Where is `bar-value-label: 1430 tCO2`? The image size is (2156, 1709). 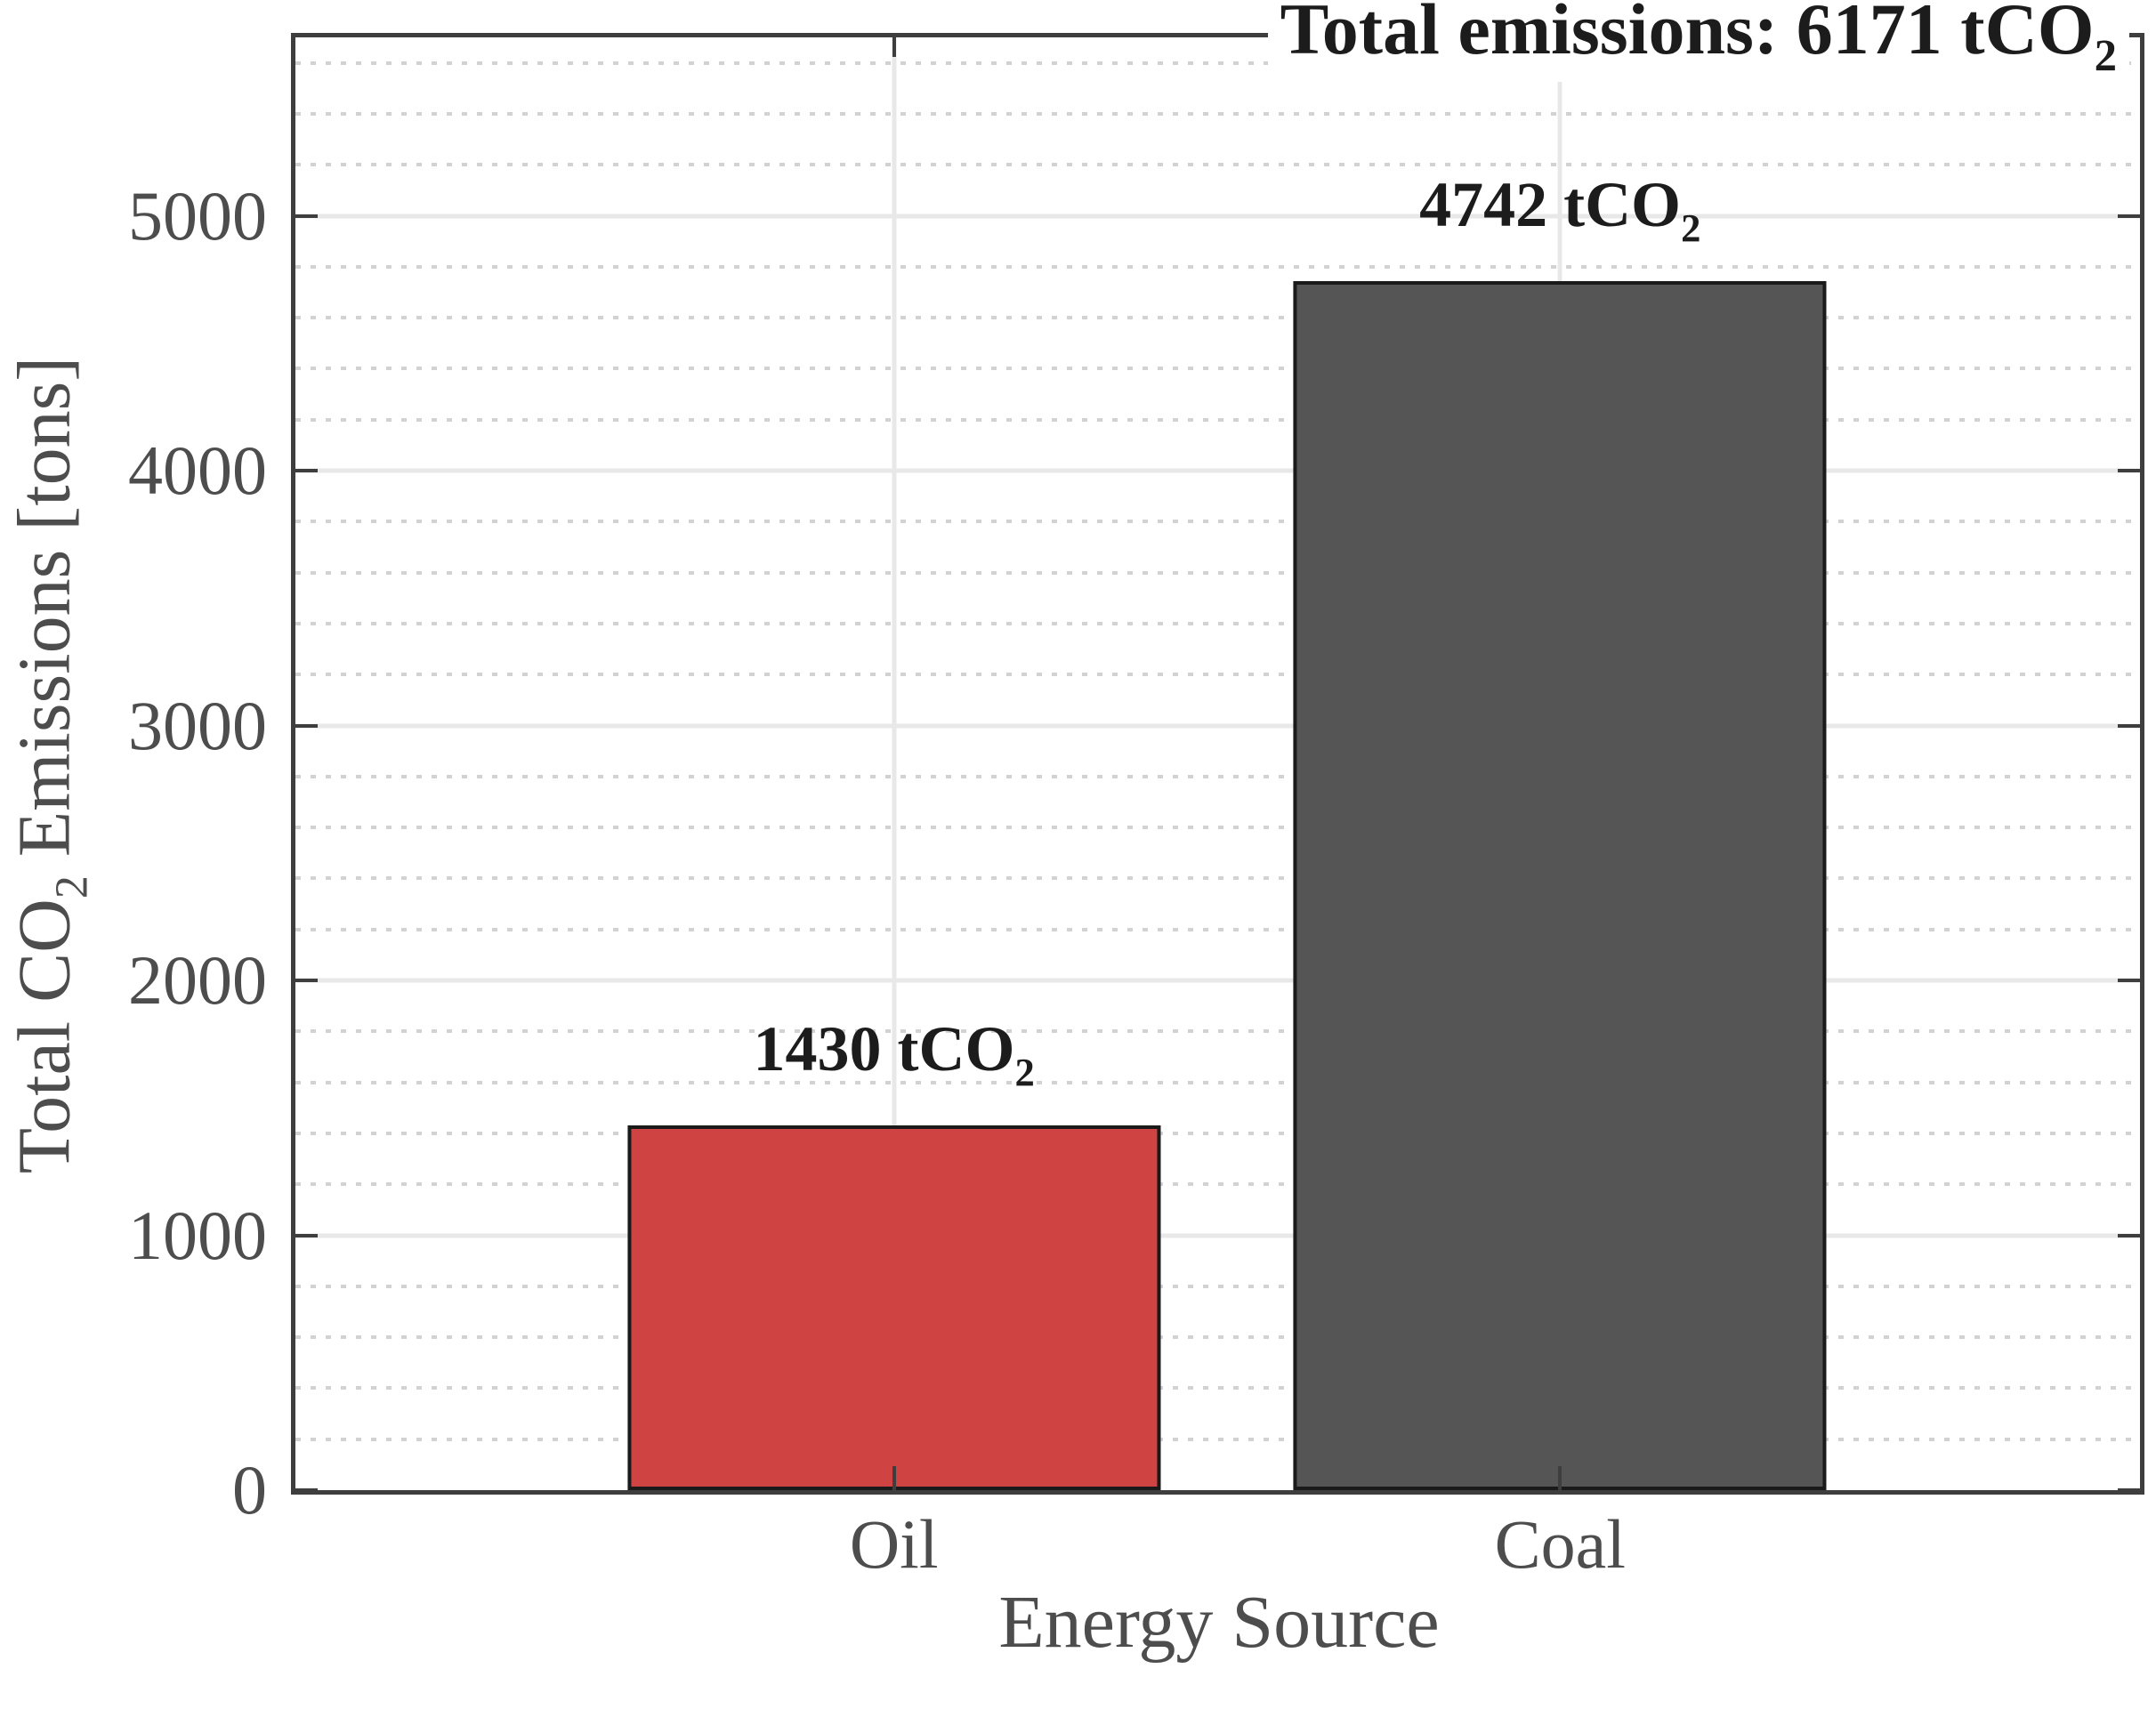
bar-value-label: 1430 tCO2 is located at coordinates (894, 1054).